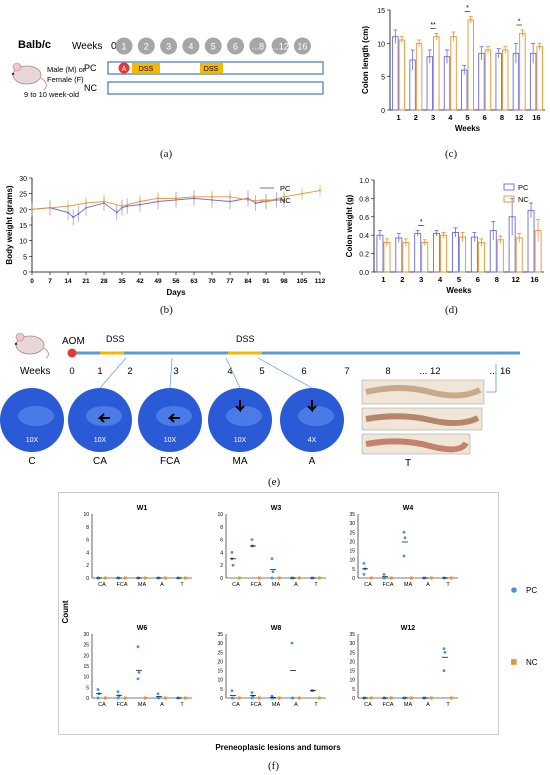  I want to click on mouse-icon, so click(29, 76).